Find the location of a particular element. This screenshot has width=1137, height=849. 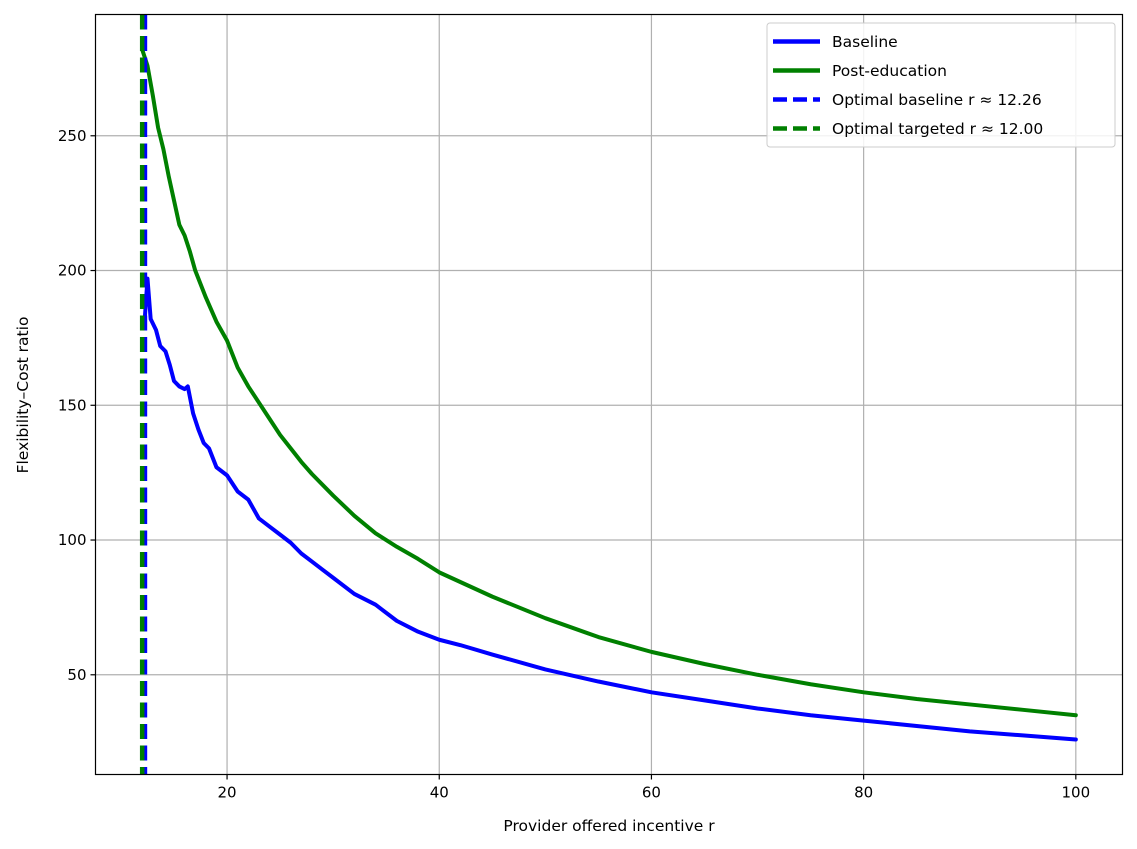

y-tick-label: 250 is located at coordinates (72, 136).